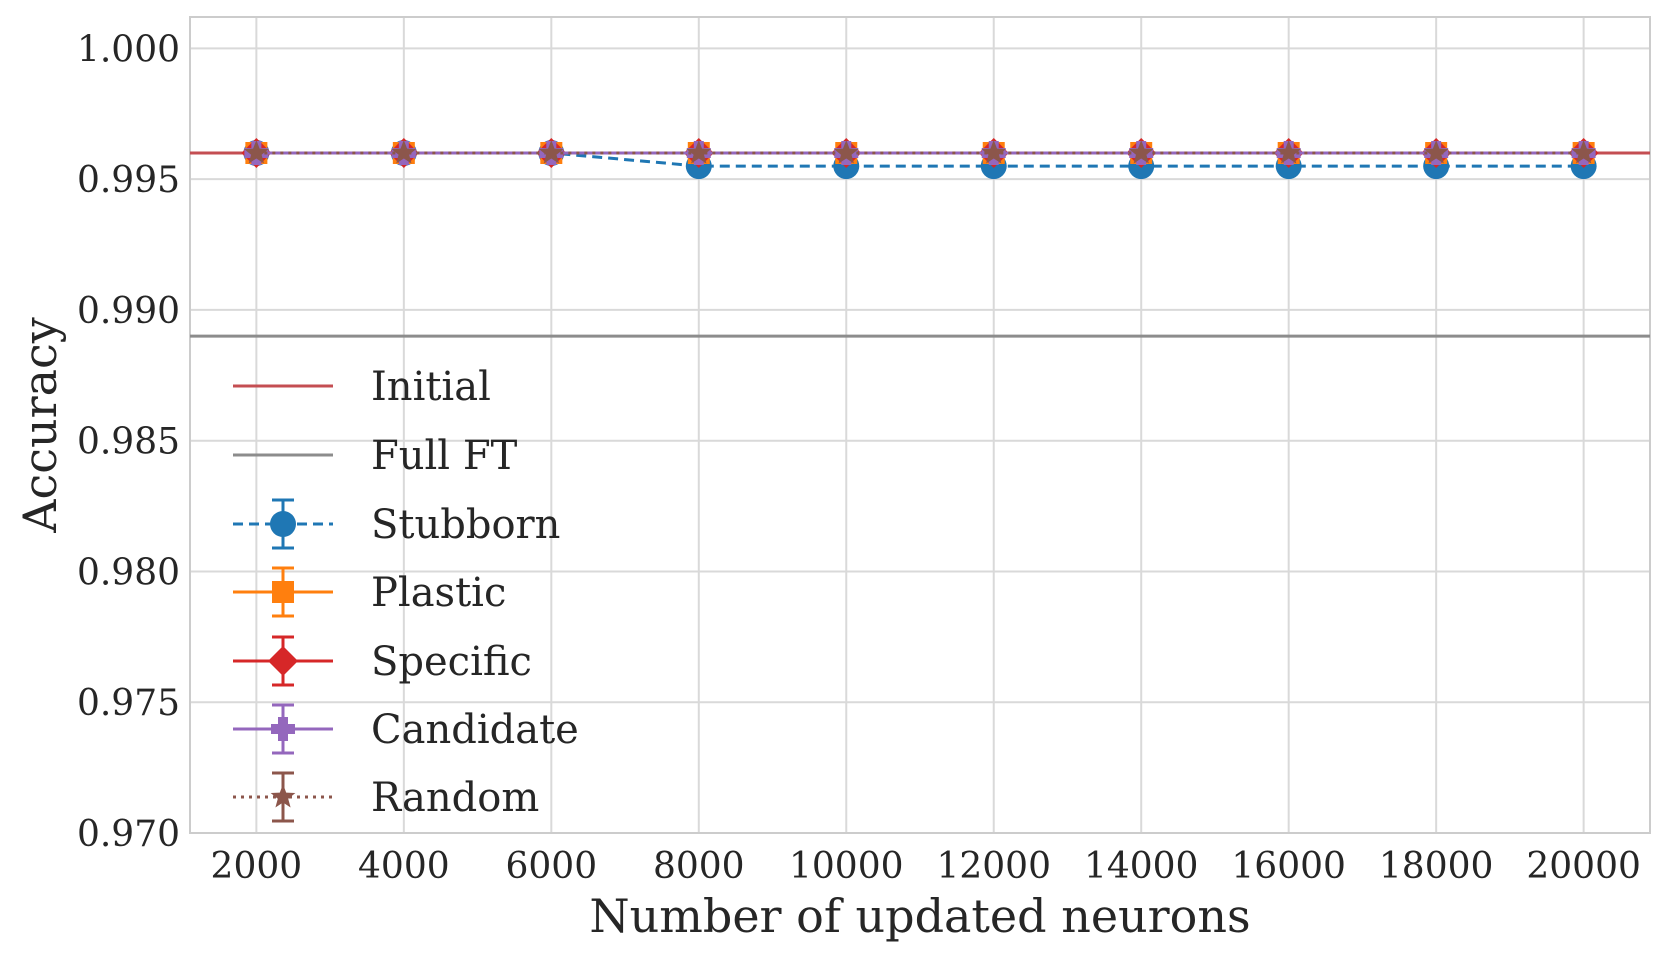 The image size is (1660, 959). Describe the element at coordinates (283, 796) in the screenshot. I see `legend-marker-random` at that location.